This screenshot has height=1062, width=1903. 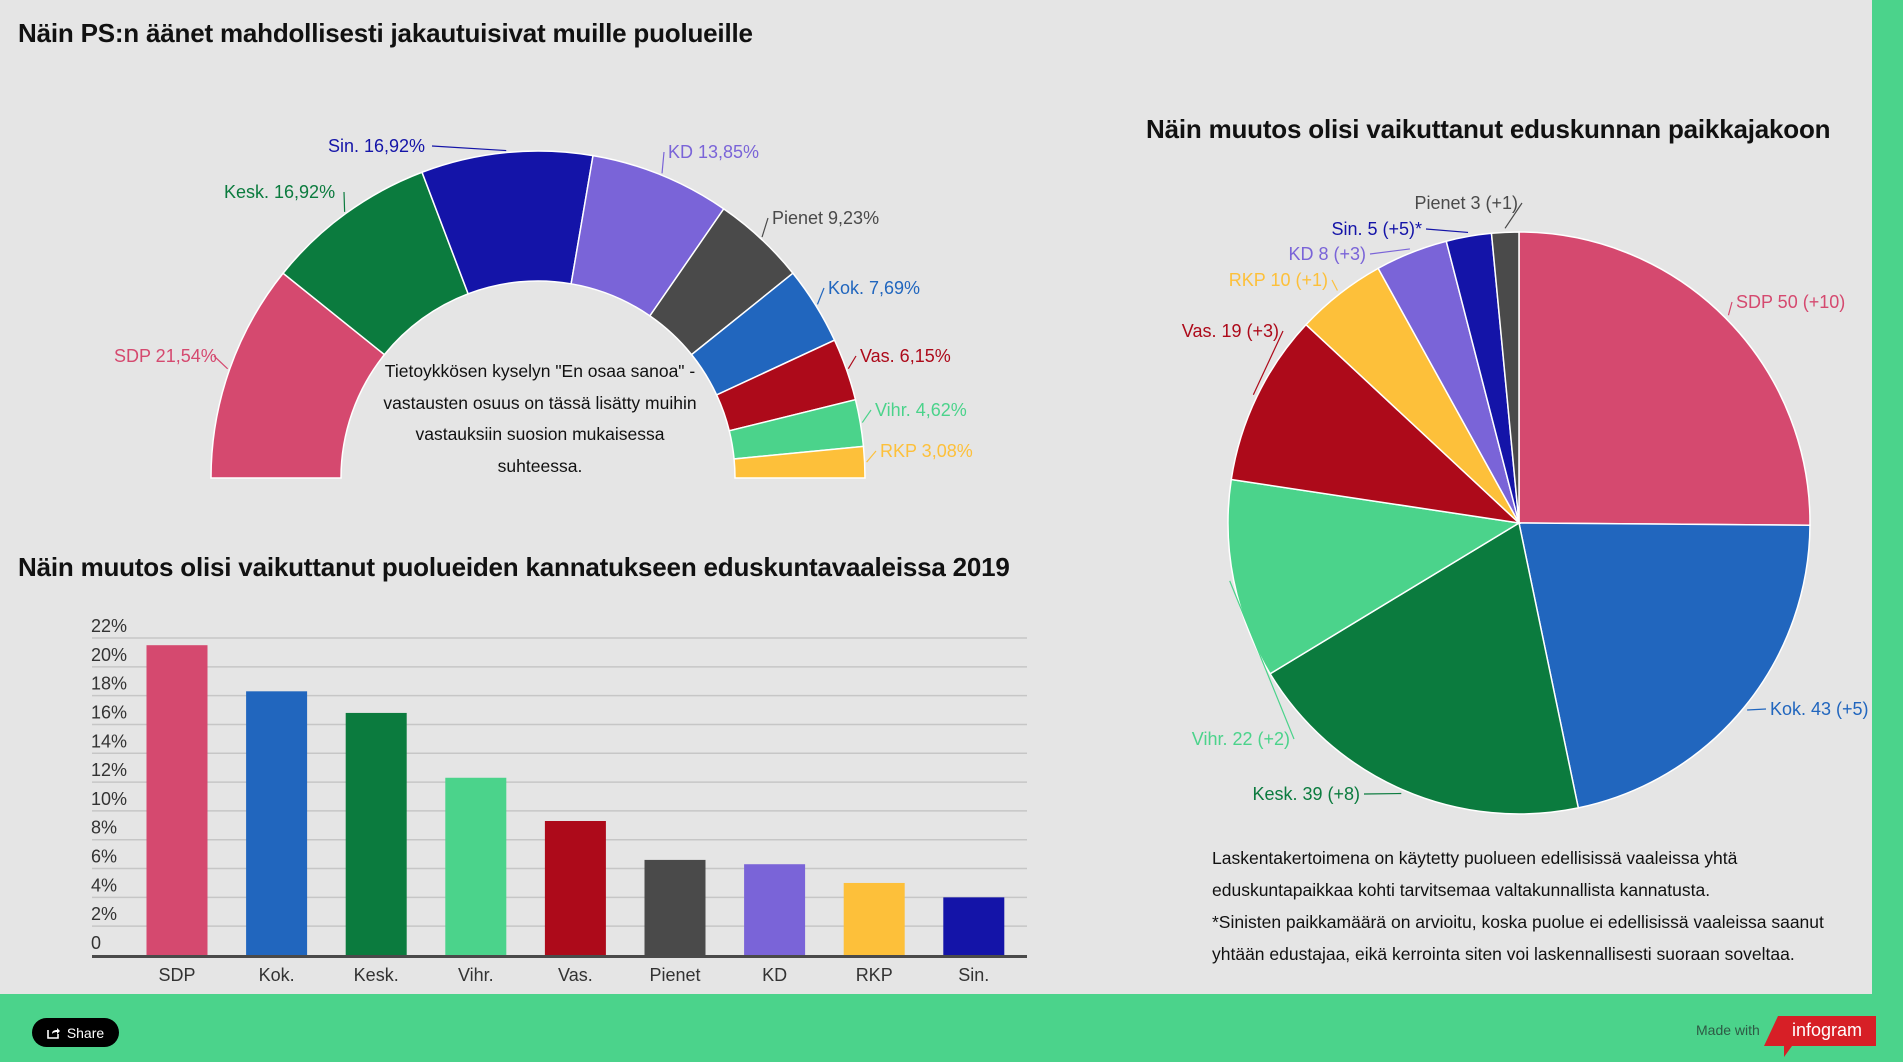 I want to click on share-icon, so click(x=53, y=1033).